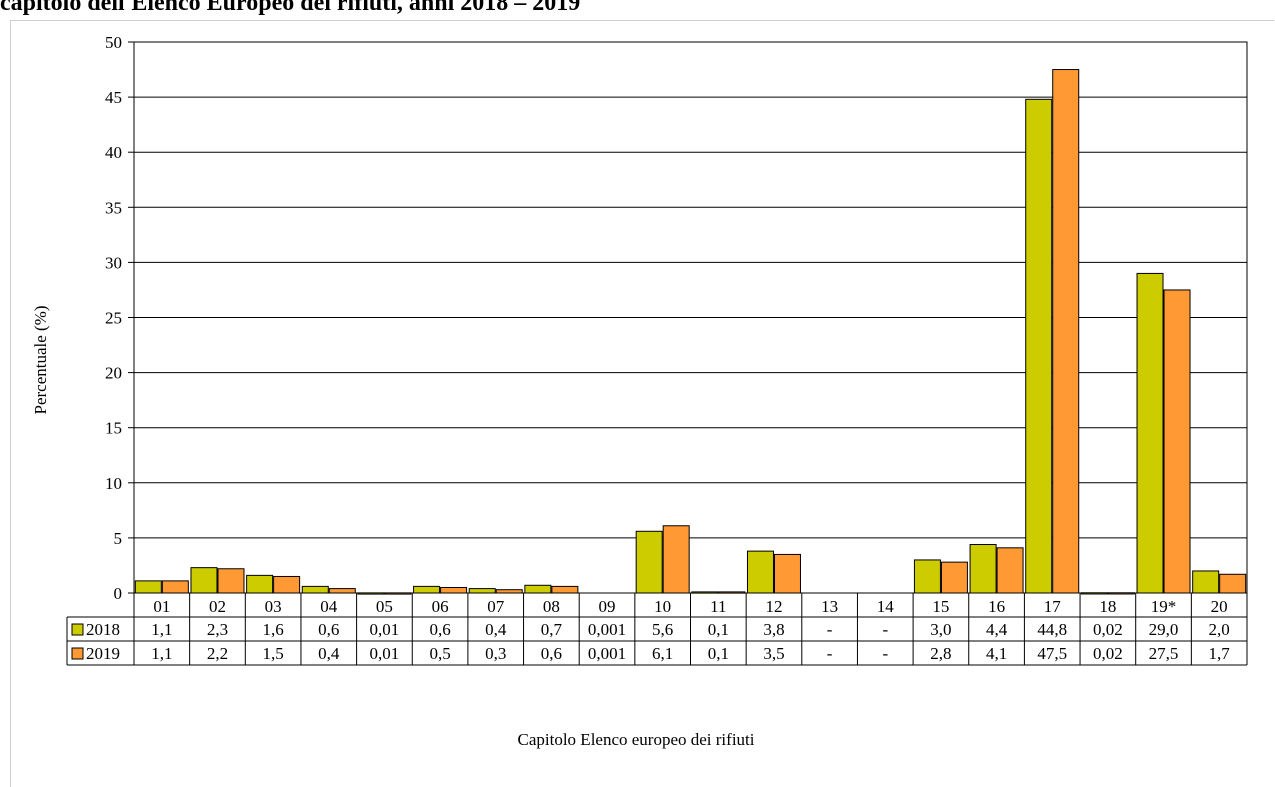 Image resolution: width=1275 pixels, height=787 pixels. I want to click on y-tick-label: 40, so click(113, 152).